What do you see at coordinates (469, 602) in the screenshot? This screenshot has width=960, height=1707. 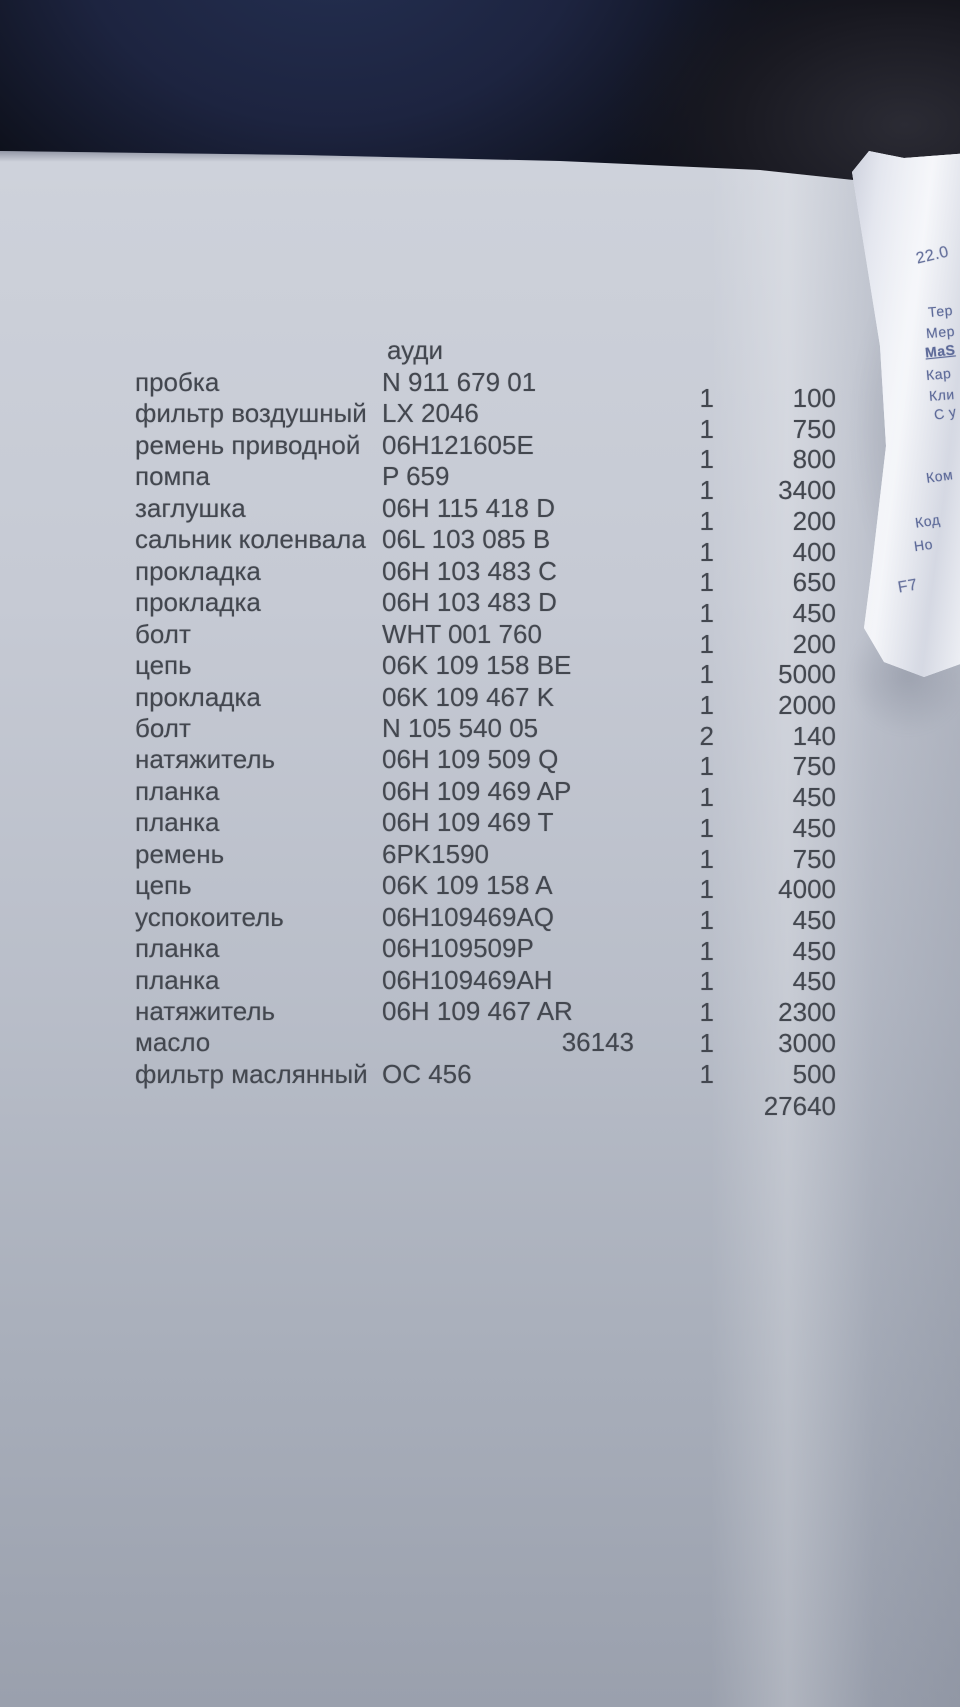 I see `part-number-cell: 06H 103 483 D` at bounding box center [469, 602].